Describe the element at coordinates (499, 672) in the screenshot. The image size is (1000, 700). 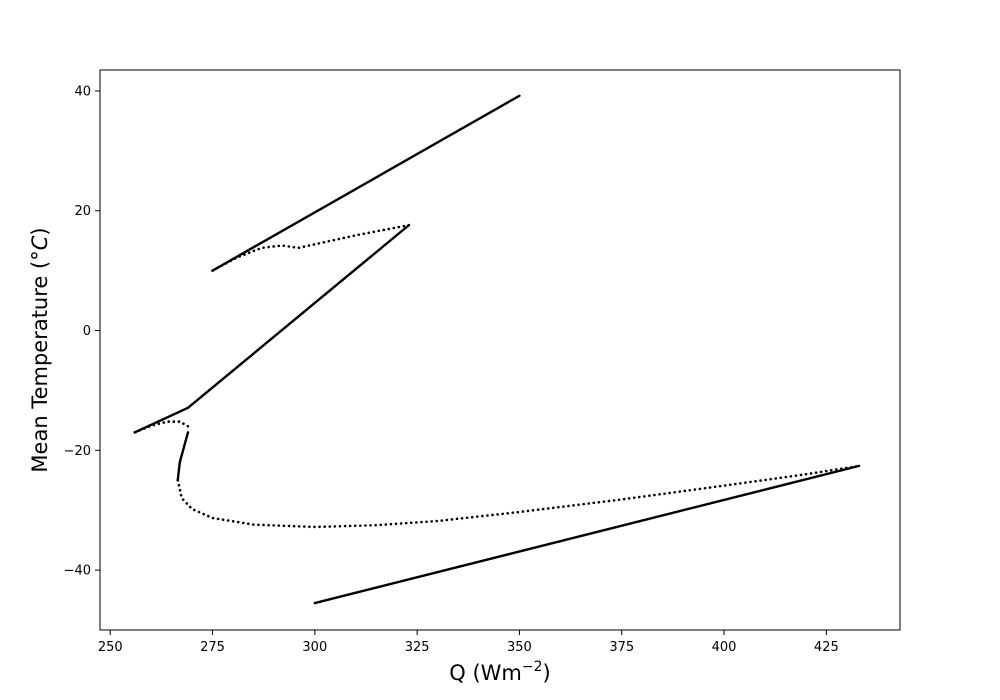
I see `x-axis-label: Q (Wm−2)` at that location.